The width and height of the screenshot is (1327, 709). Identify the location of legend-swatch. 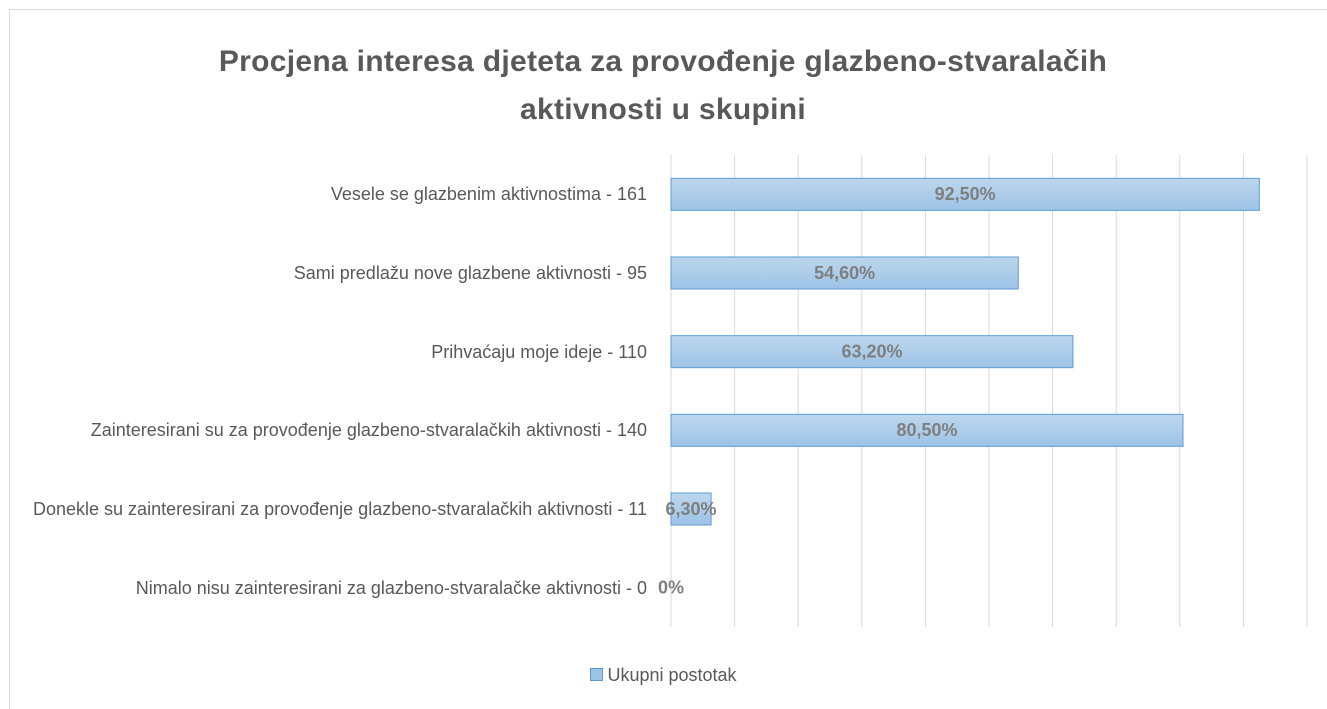
(597, 674).